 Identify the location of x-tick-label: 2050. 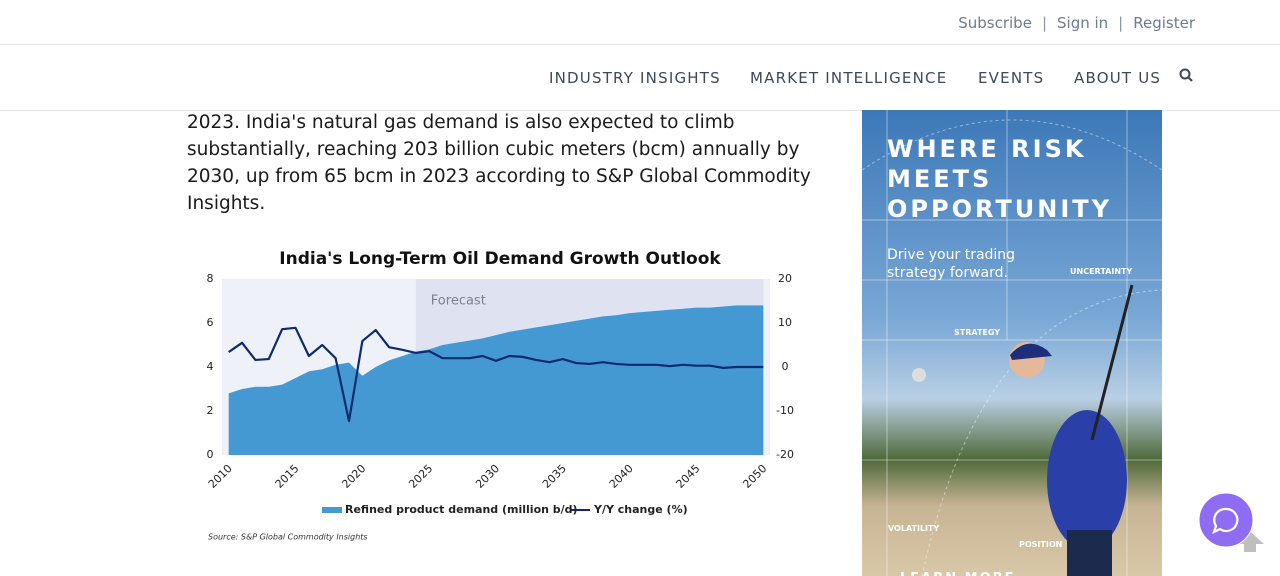
(754, 476).